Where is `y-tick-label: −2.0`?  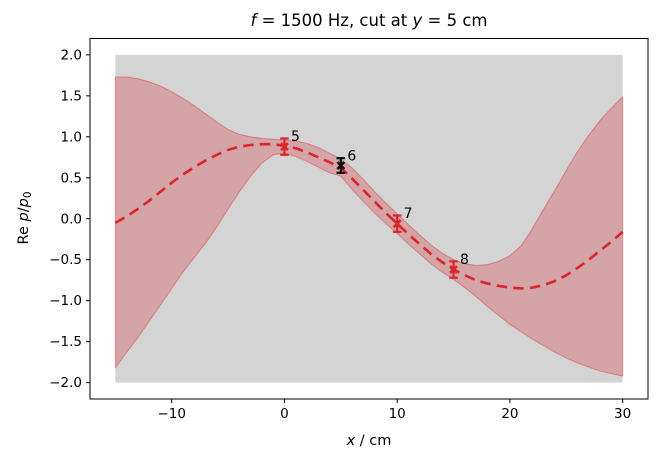
y-tick-label: −2.0 is located at coordinates (65, 383).